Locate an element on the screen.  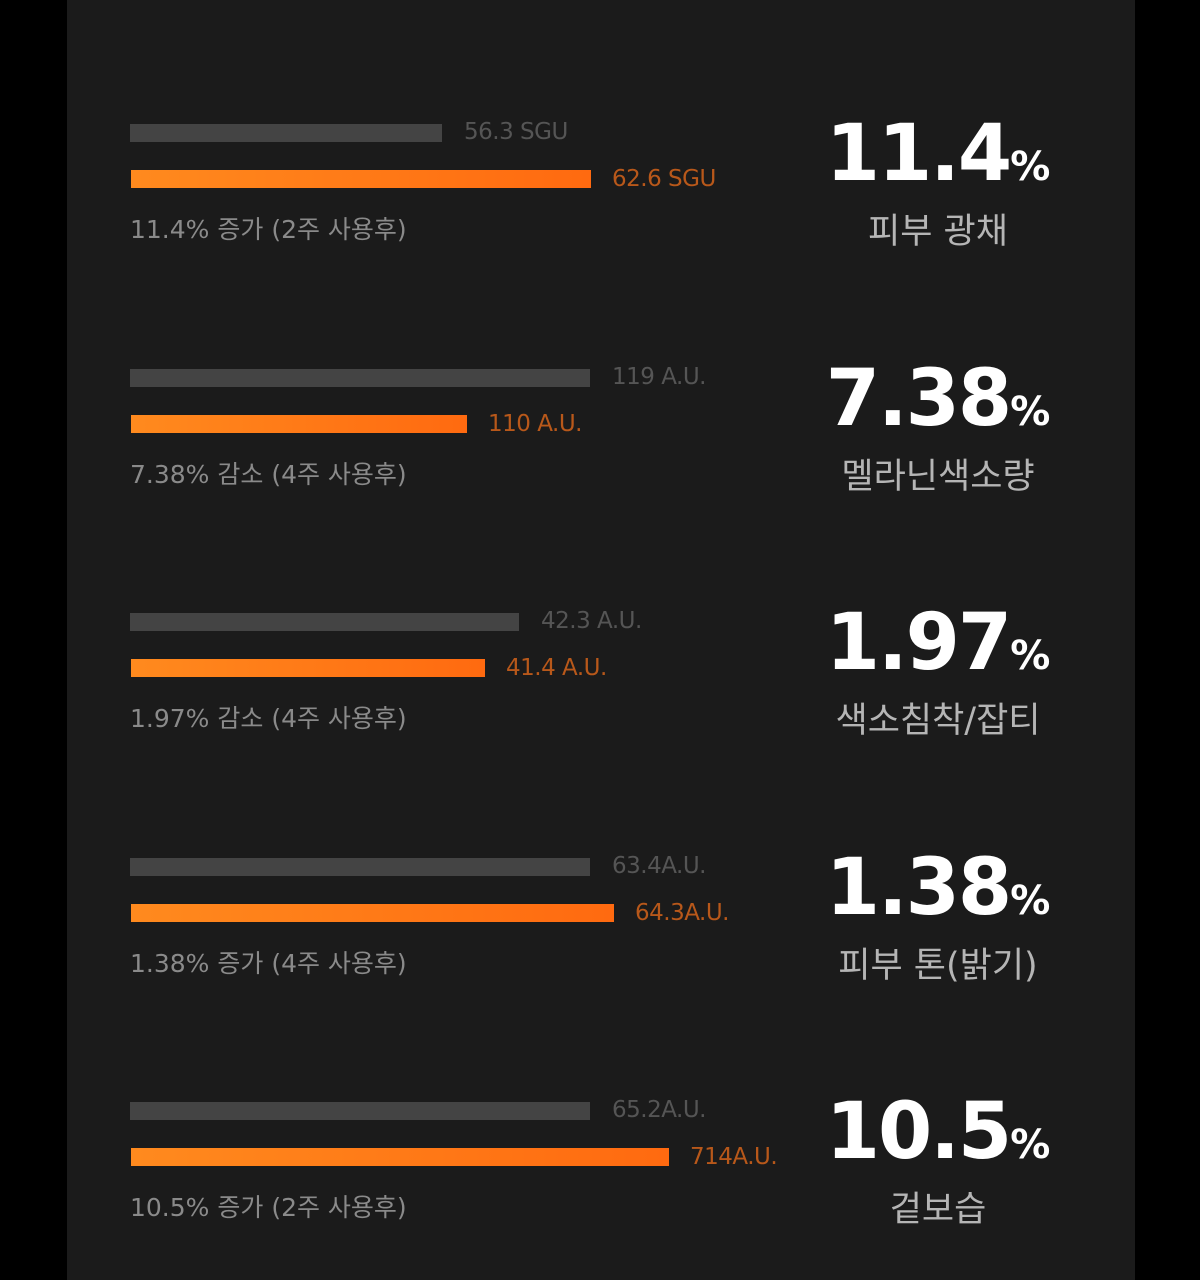
percent: 1.38% is located at coordinates (938, 894).